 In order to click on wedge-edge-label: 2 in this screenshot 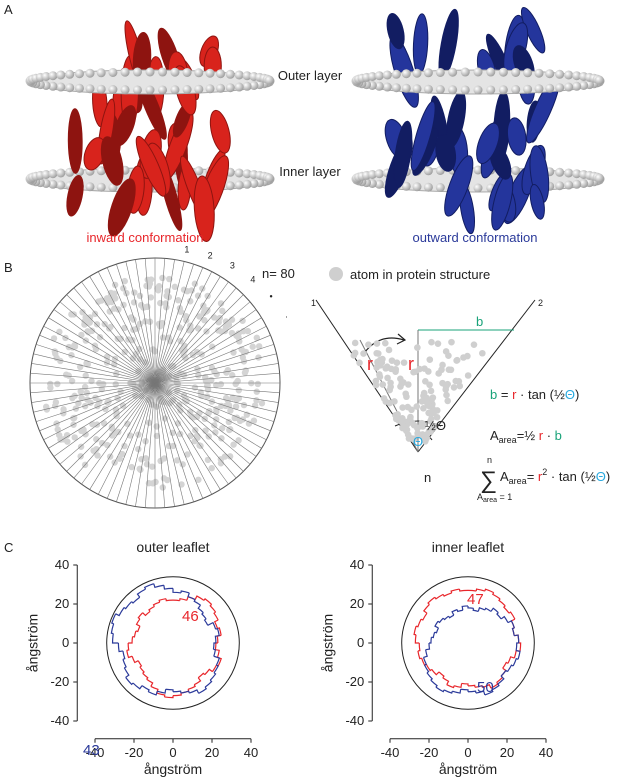, I will do `click(540, 303)`.